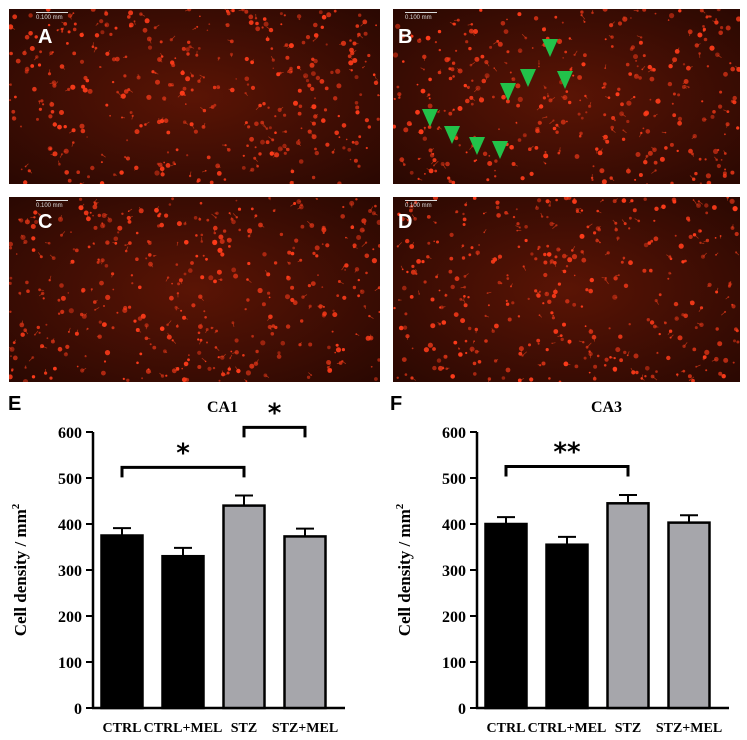 The height and width of the screenshot is (740, 747). Describe the element at coordinates (70, 617) in the screenshot. I see `y-tick-label: 200` at that location.